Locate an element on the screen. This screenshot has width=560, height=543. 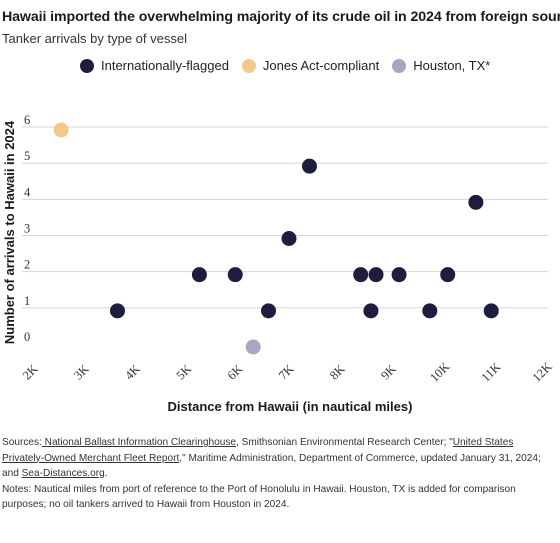
x-tick-label: 2K is located at coordinates (30, 372).